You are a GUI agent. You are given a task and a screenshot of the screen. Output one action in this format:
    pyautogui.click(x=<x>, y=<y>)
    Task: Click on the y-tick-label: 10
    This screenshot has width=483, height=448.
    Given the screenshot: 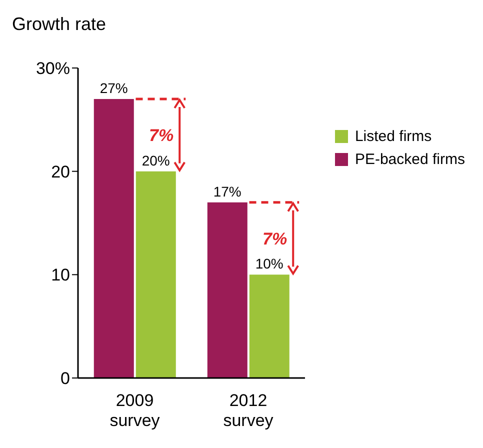 What is the action you would take?
    pyautogui.click(x=60, y=275)
    